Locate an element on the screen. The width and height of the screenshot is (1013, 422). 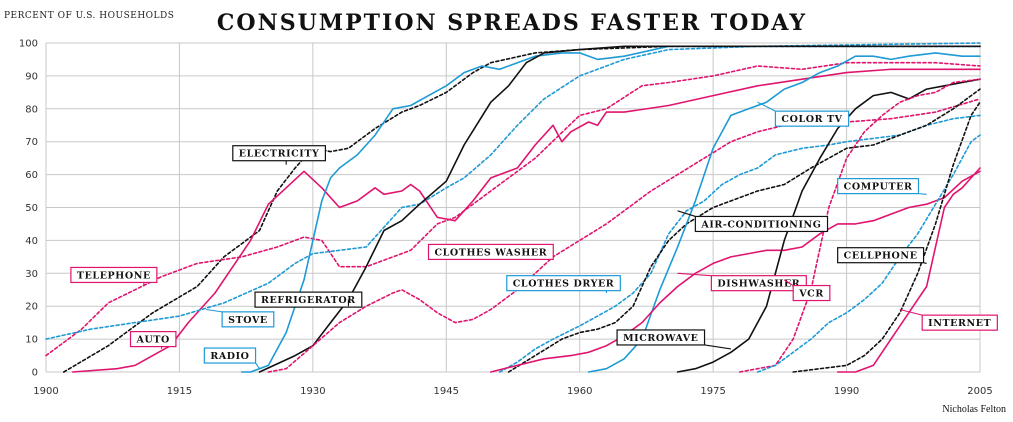
series-label-computer: COMPUTER is located at coordinates (882, 186).